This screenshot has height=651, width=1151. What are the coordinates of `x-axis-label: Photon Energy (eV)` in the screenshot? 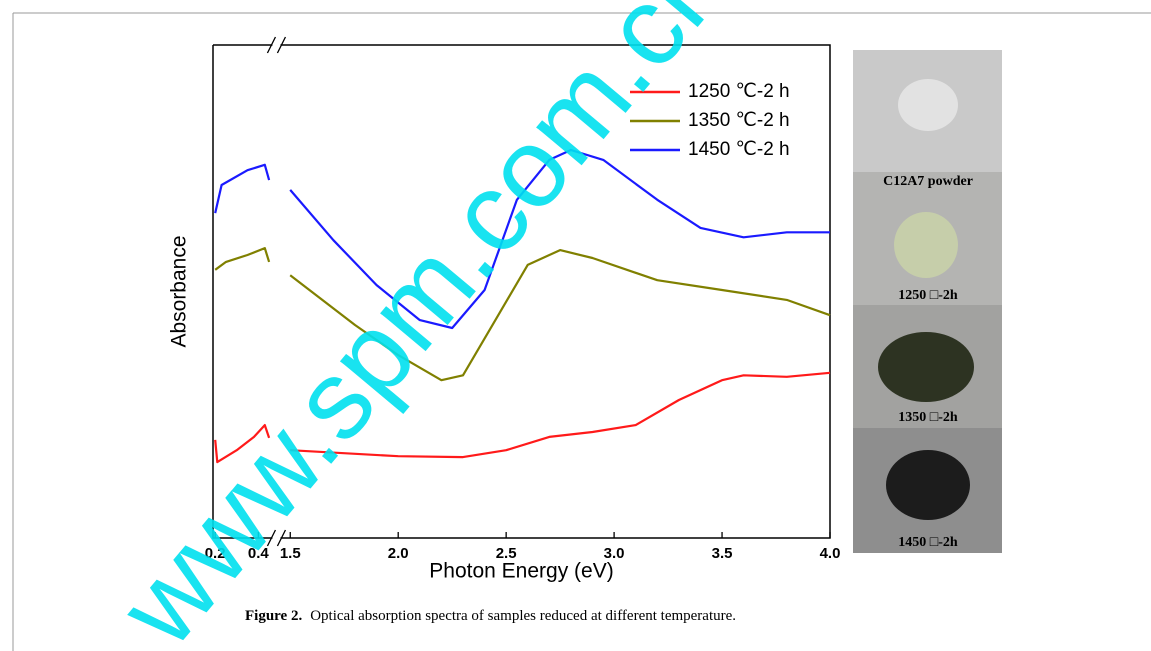 It's located at (521, 571).